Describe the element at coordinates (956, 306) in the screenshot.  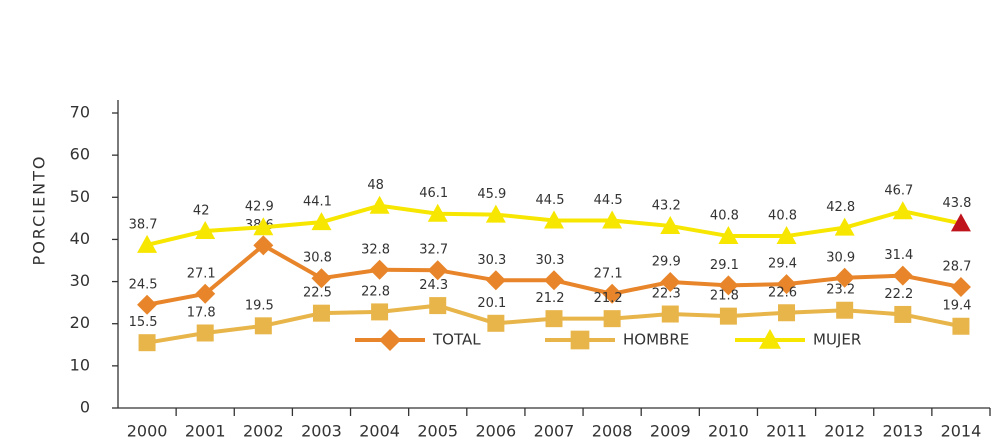
I see `data-label: 19.4` at that location.